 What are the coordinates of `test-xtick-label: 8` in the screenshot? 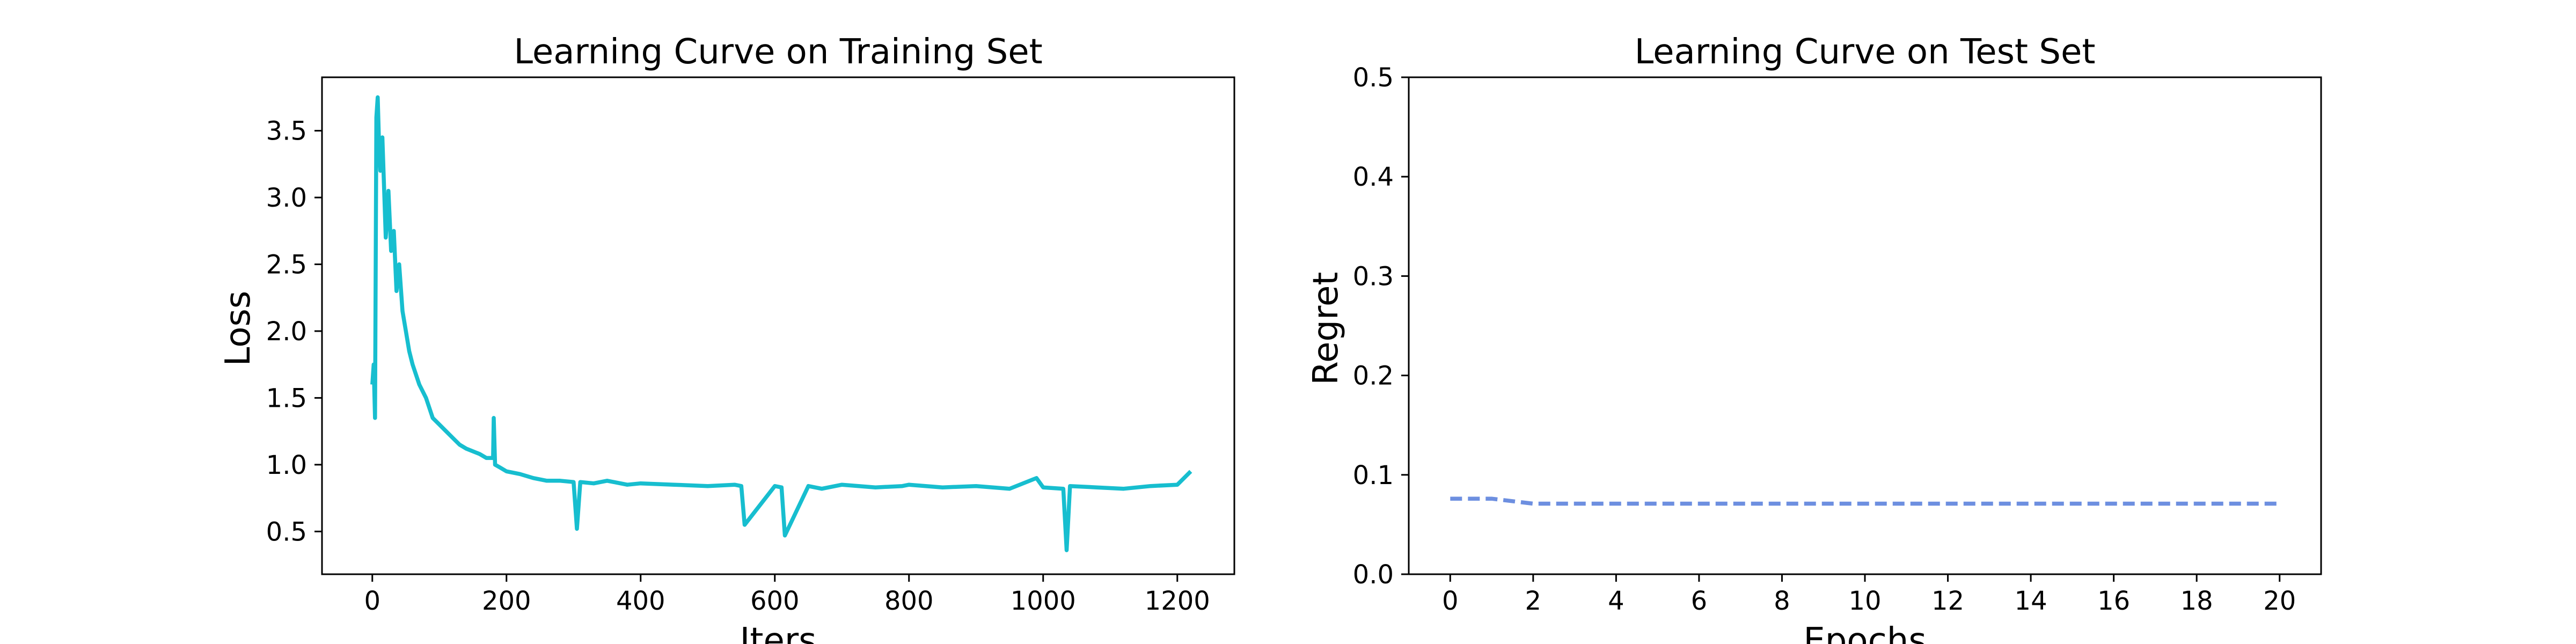 It's located at (1782, 601).